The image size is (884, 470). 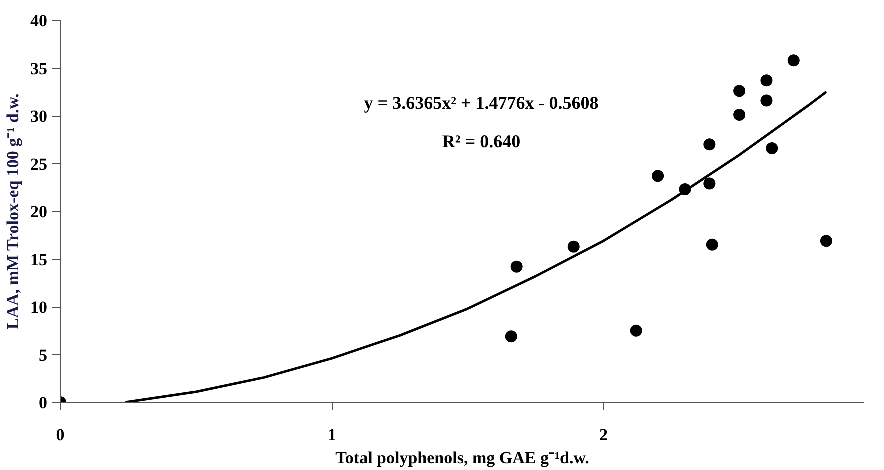 What do you see at coordinates (39, 260) in the screenshot?
I see `y-tick-label: 15` at bounding box center [39, 260].